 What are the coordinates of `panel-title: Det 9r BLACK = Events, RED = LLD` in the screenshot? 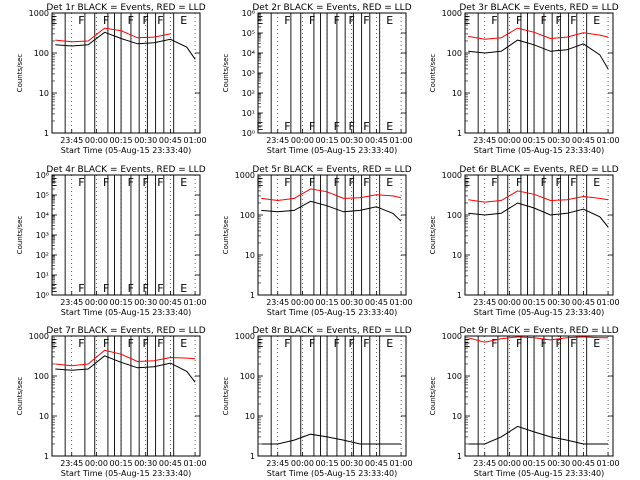 It's located at (538, 331).